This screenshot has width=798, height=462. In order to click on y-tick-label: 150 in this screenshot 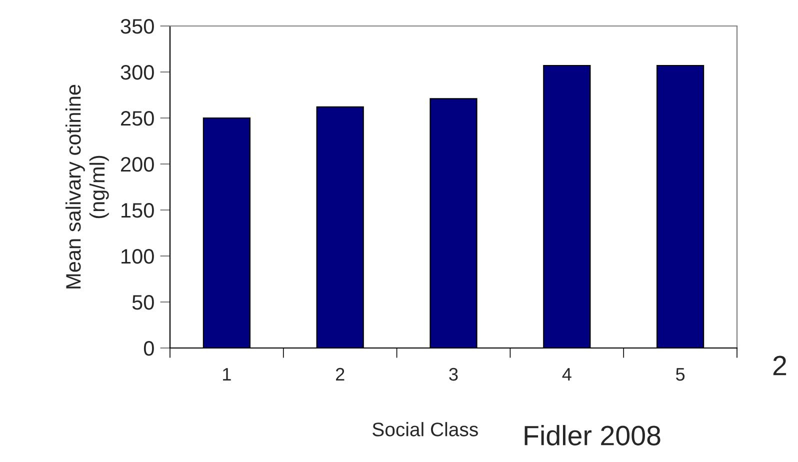, I will do `click(138, 210)`.